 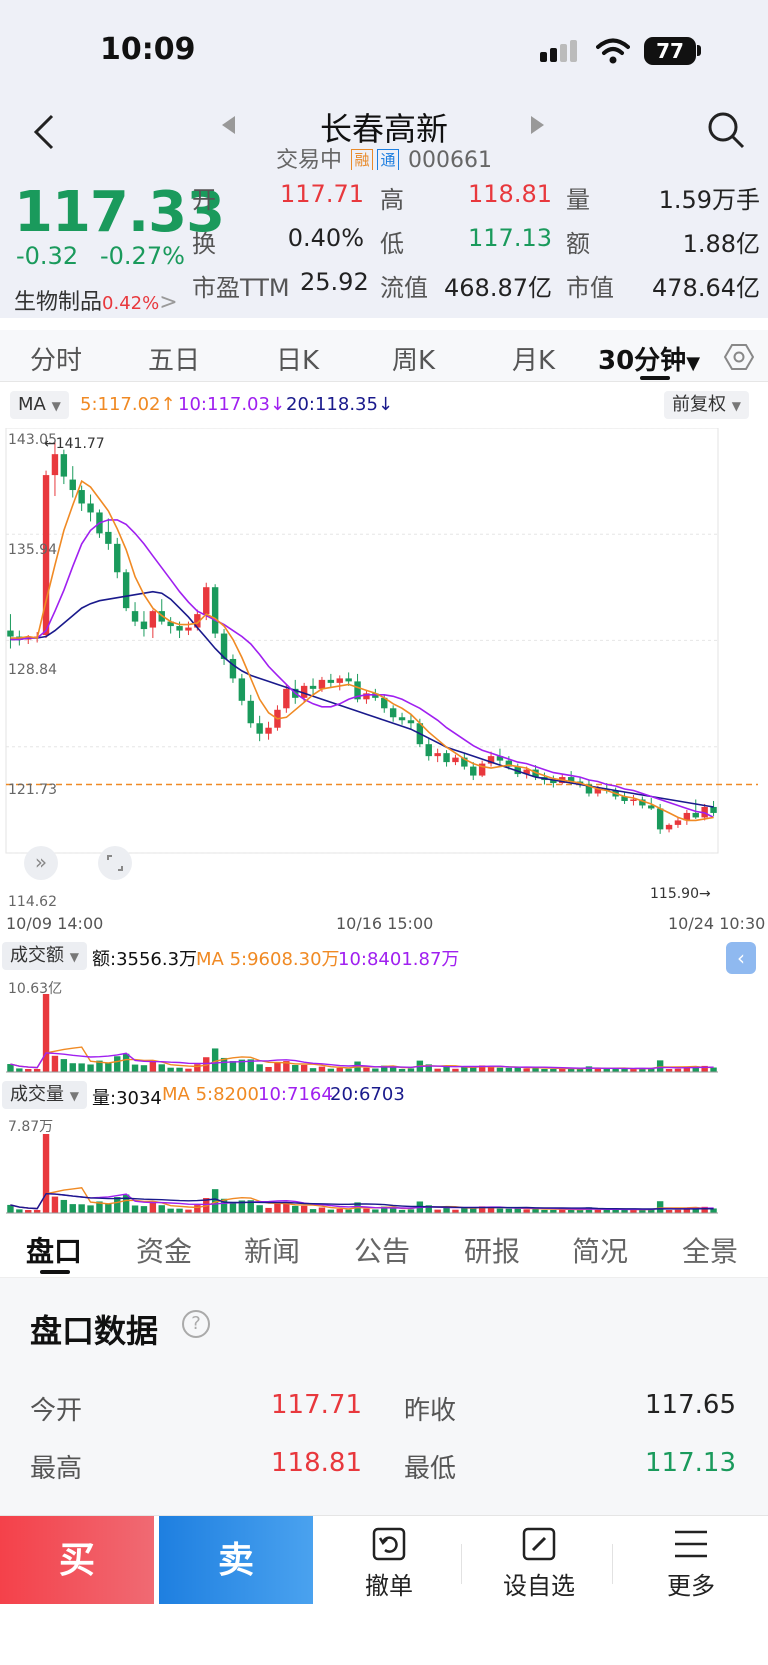 What do you see at coordinates (384, 356) in the screenshot?
I see `period-tabs: 分时 五日 日K 周K 月K 30分钟▼` at bounding box center [384, 356].